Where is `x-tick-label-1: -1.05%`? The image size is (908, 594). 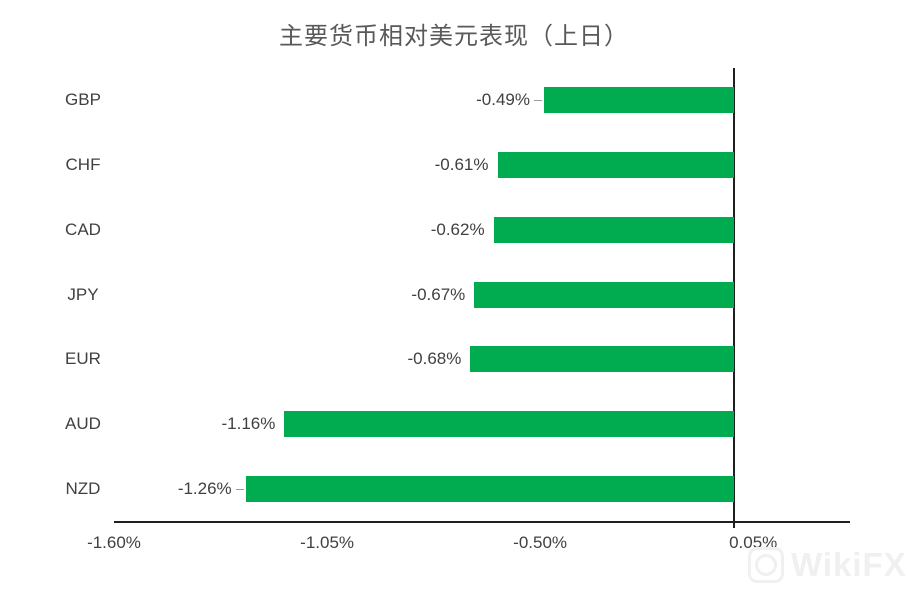
x-tick-label-1: -1.05% is located at coordinates (327, 542).